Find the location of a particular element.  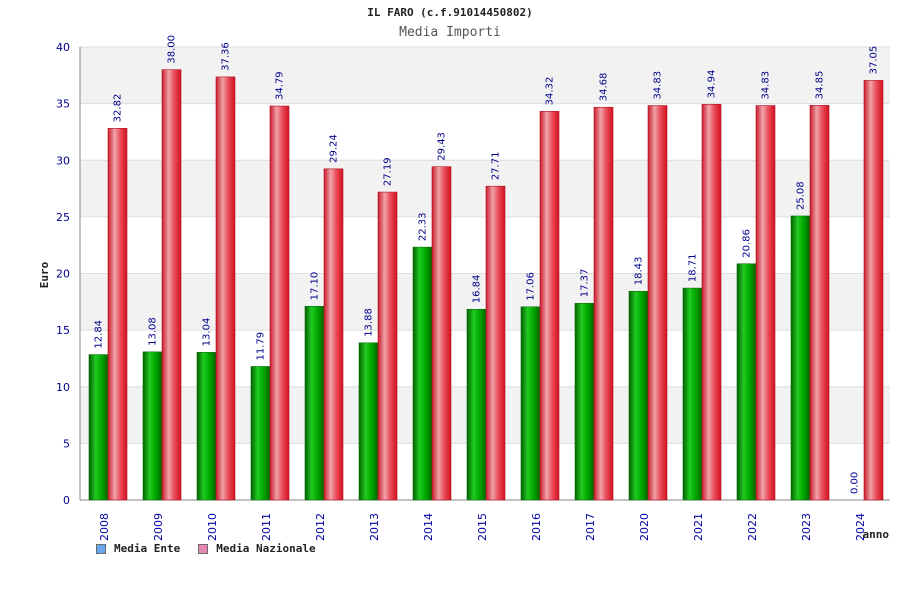

bar-label-media-ente: 17.37 is located at coordinates (585, 283).